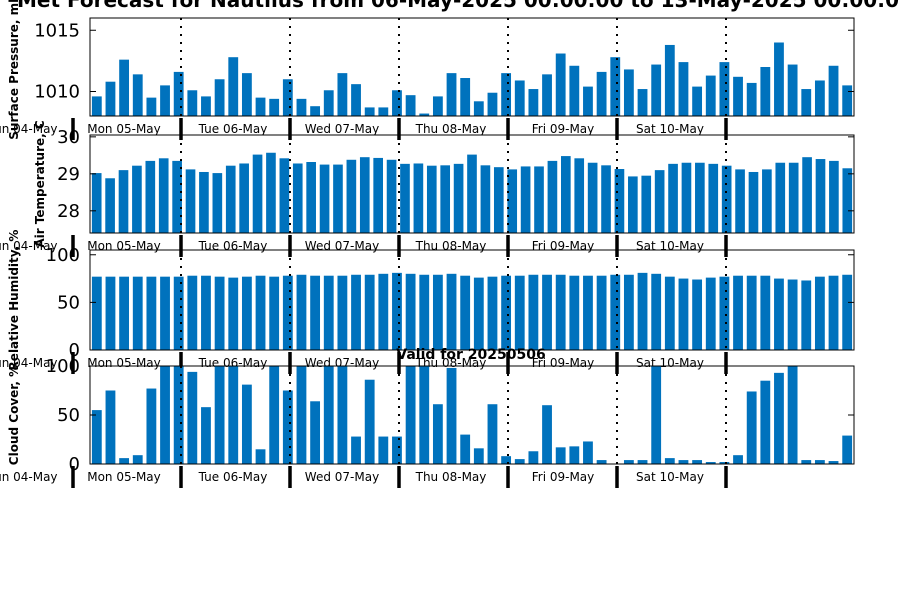 This screenshot has height=605, width=900. What do you see at coordinates (563, 246) in the screenshot?
I see `x-tick-label: Fri 09-May` at bounding box center [563, 246].